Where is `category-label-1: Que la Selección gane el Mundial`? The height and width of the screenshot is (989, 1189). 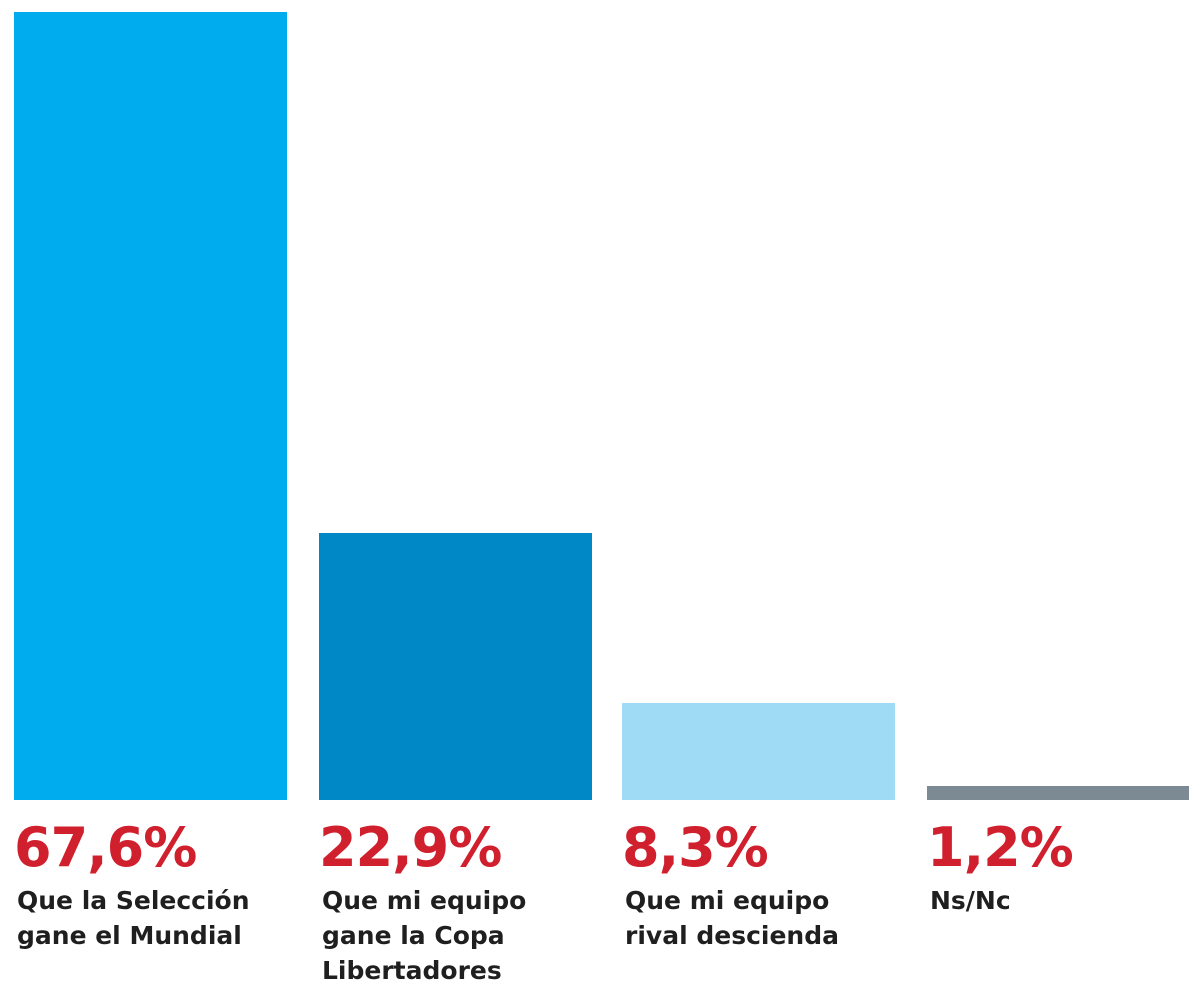
category-label-1: Que la Selección gane el Mundial is located at coordinates (162, 918).